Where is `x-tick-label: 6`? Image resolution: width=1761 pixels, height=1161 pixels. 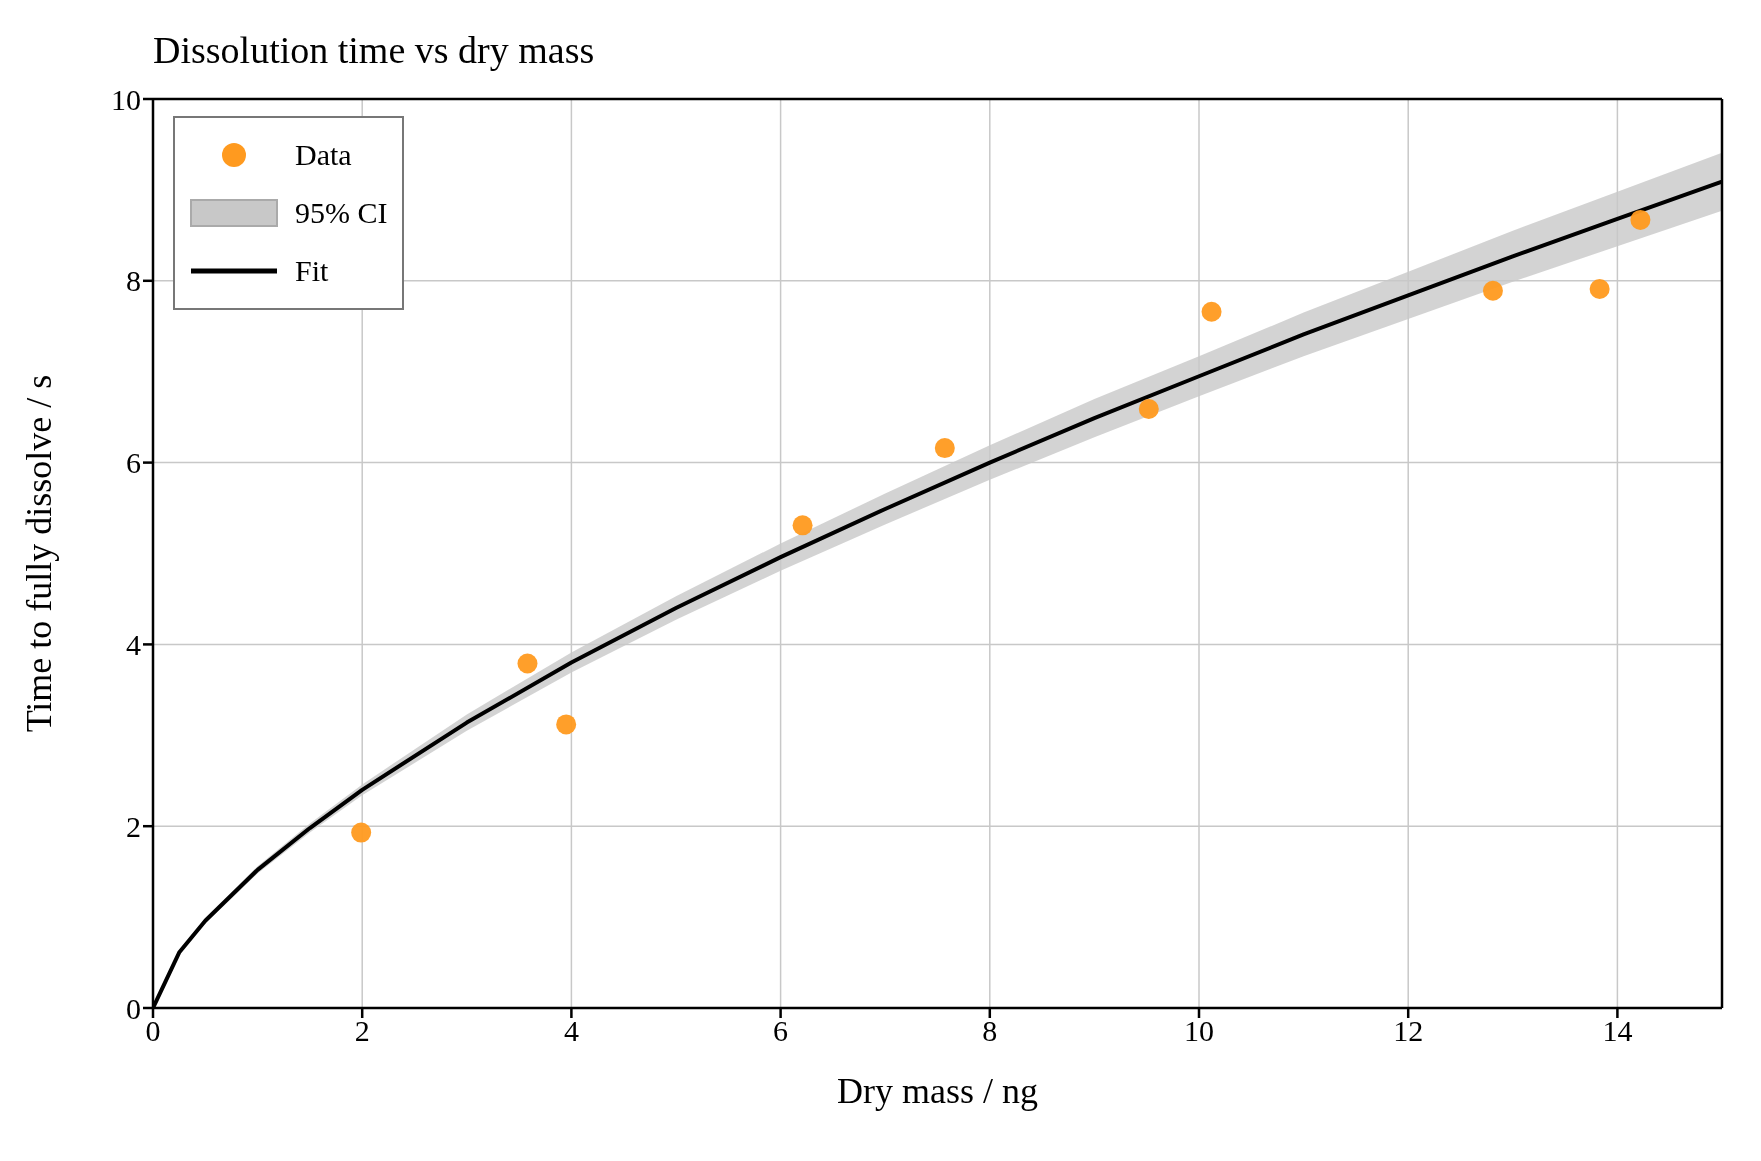
x-tick-label: 6 is located at coordinates (781, 1031).